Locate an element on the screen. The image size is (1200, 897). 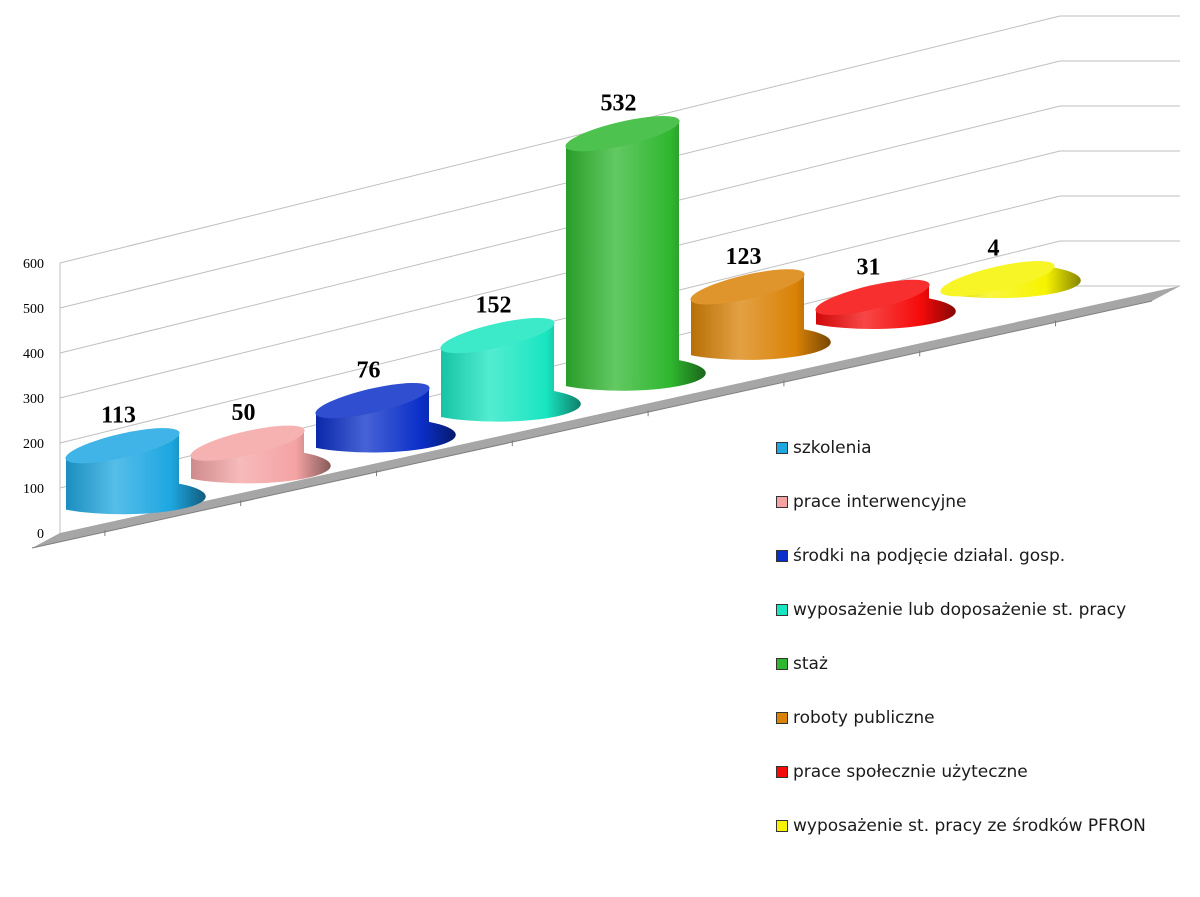
y-tick-label: 200 is located at coordinates (33, 444).